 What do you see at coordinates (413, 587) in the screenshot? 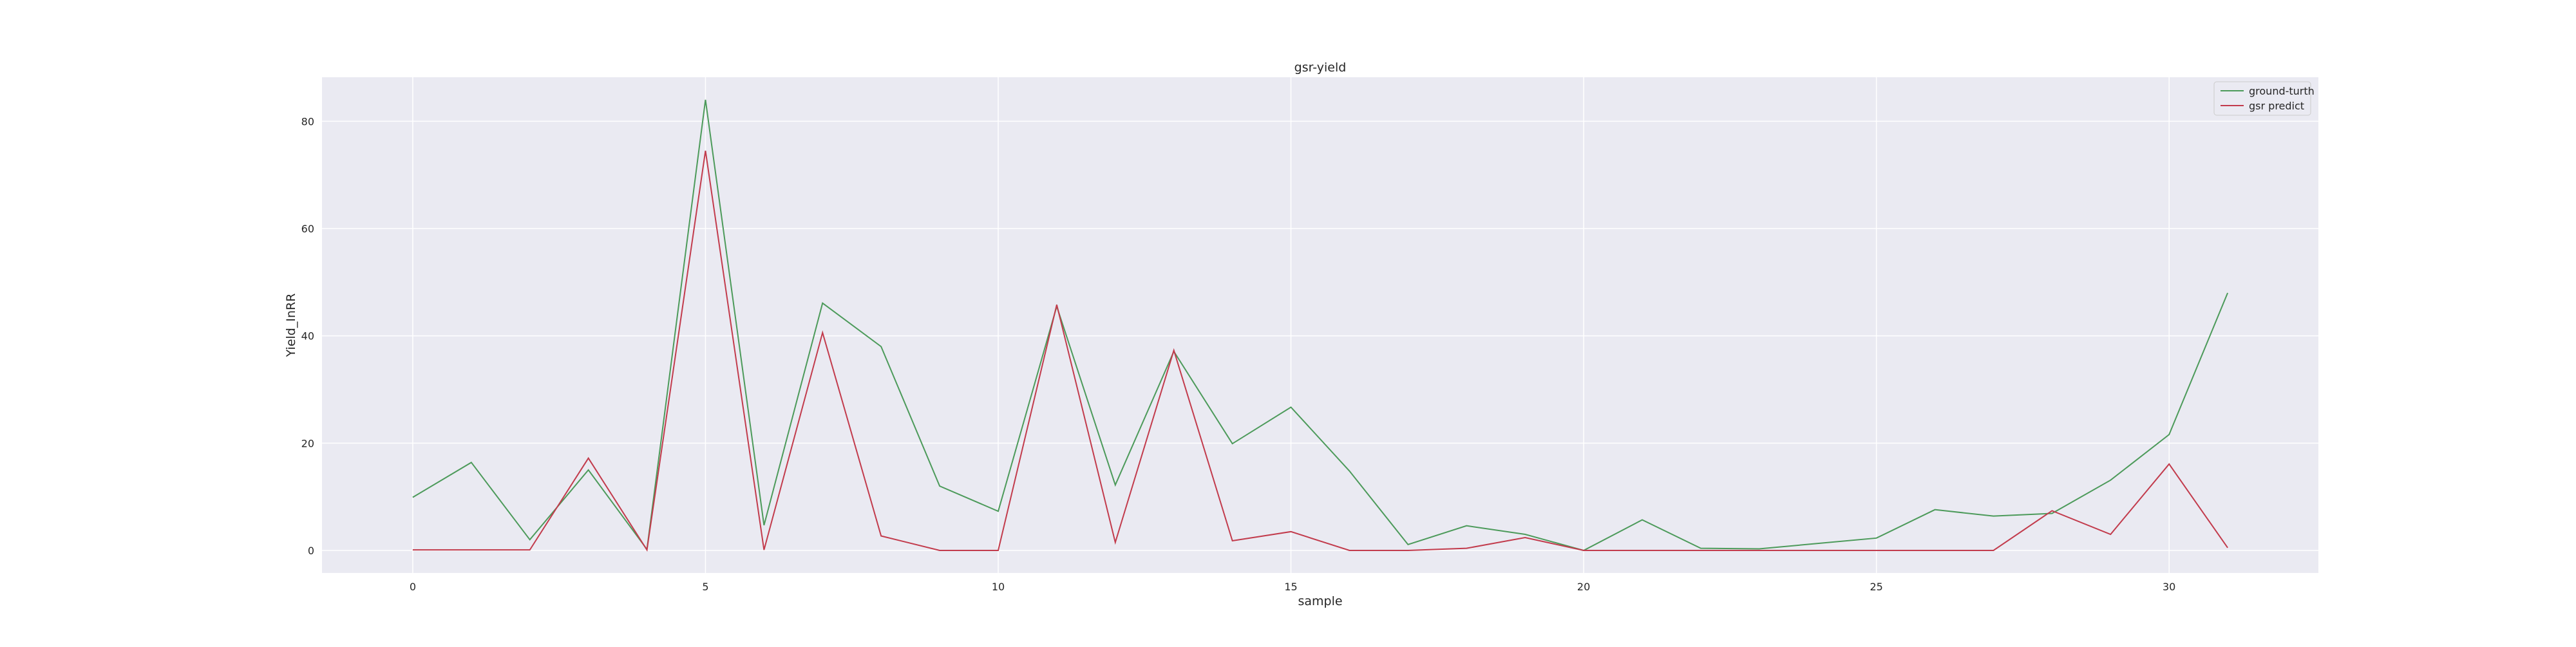
I see `x-tick-label-0: 0` at bounding box center [413, 587].